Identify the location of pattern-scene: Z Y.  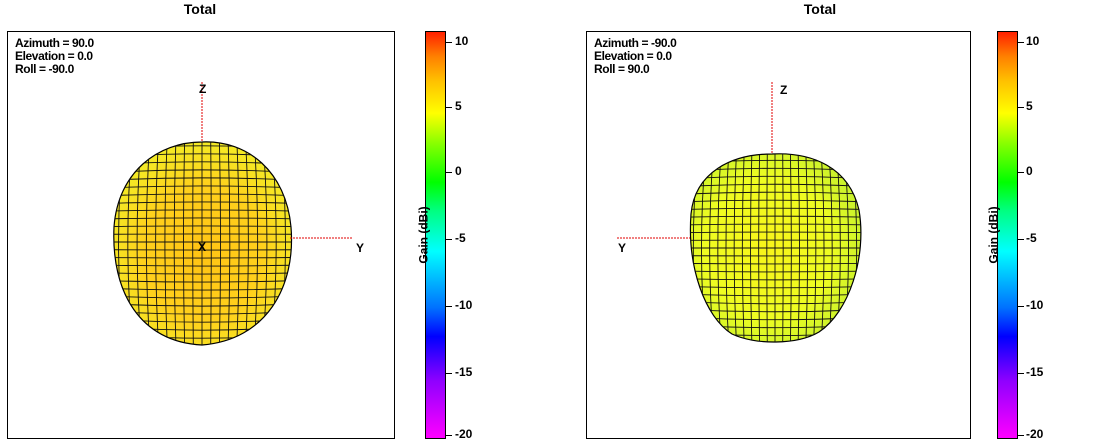
(739, 212).